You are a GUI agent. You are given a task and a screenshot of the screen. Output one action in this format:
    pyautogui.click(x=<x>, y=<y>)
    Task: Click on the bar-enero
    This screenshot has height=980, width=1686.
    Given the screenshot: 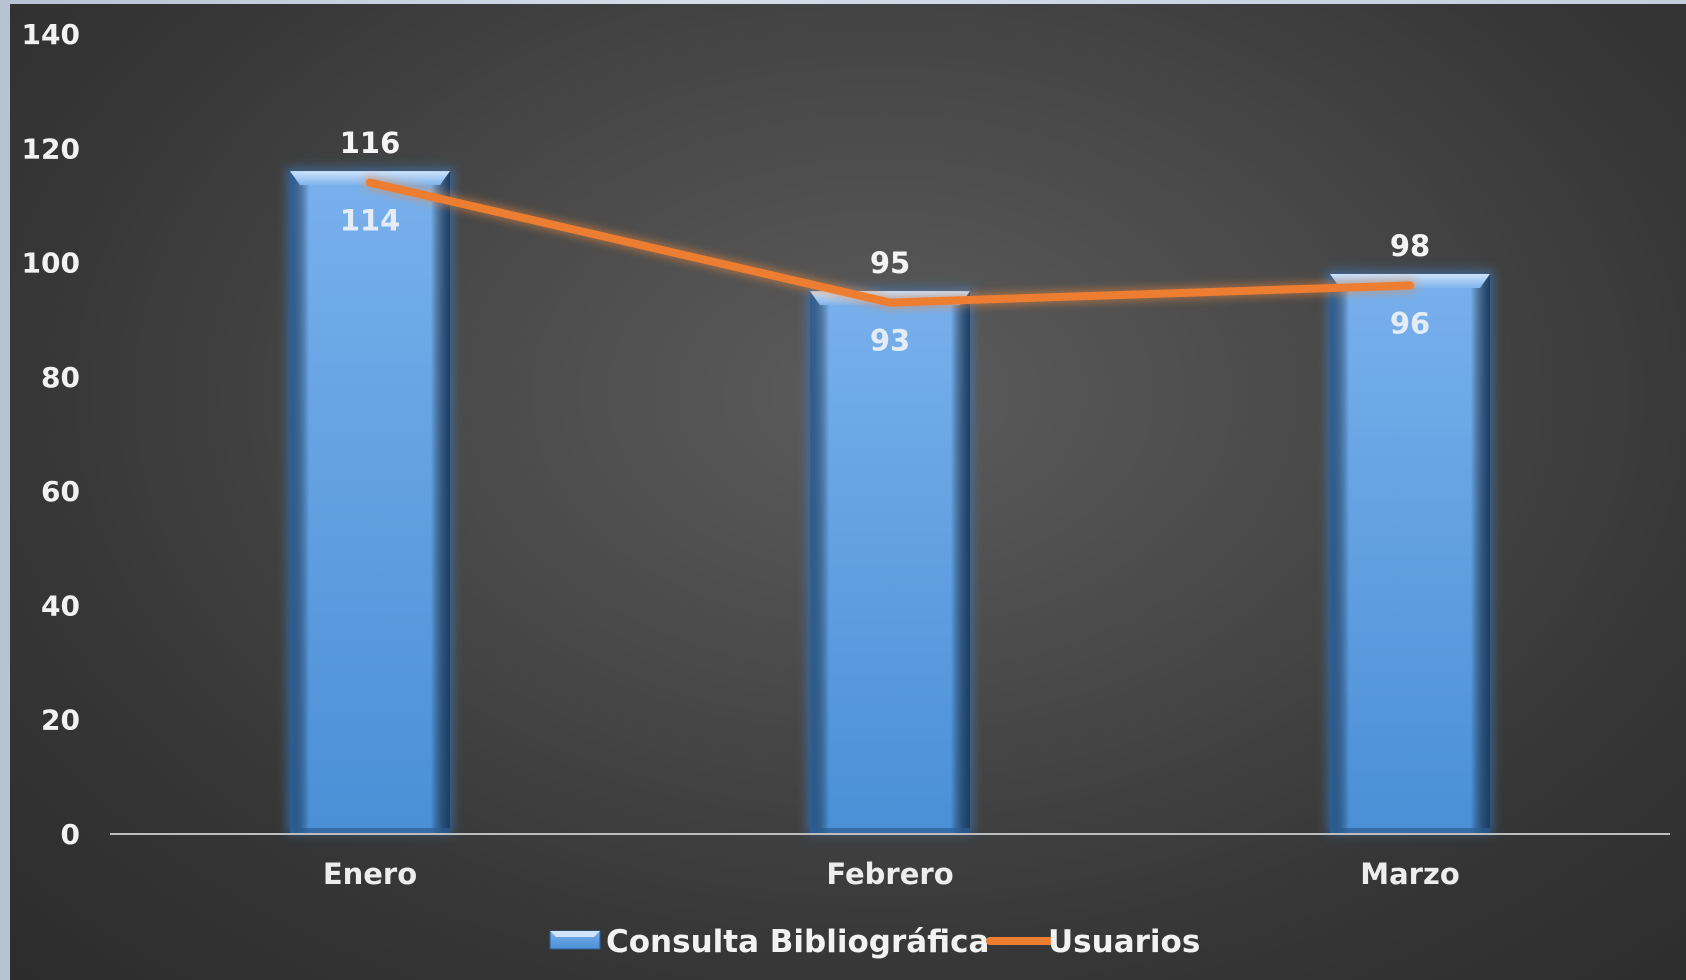 What is the action you would take?
    pyautogui.click(x=370, y=501)
    